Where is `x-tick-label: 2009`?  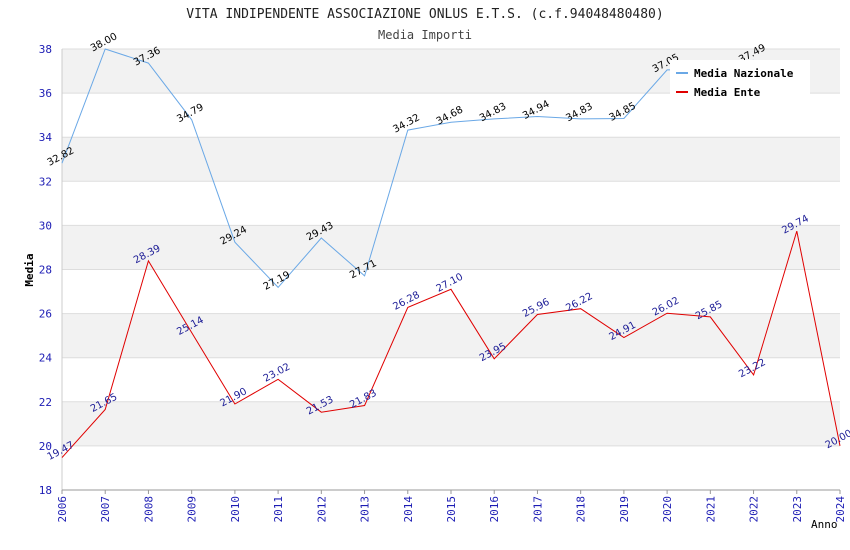 x-tick-label: 2009 is located at coordinates (192, 509).